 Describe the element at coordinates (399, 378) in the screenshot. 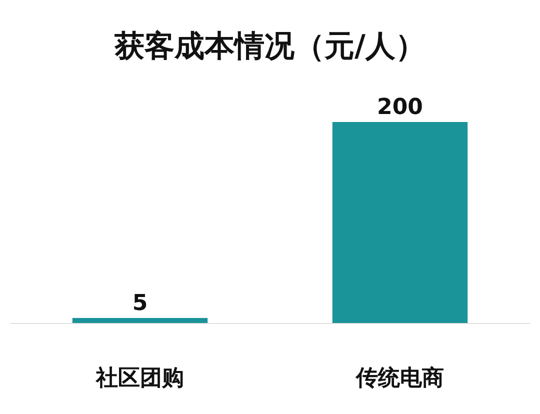

I see `x-tick-label: 传统电商` at that location.